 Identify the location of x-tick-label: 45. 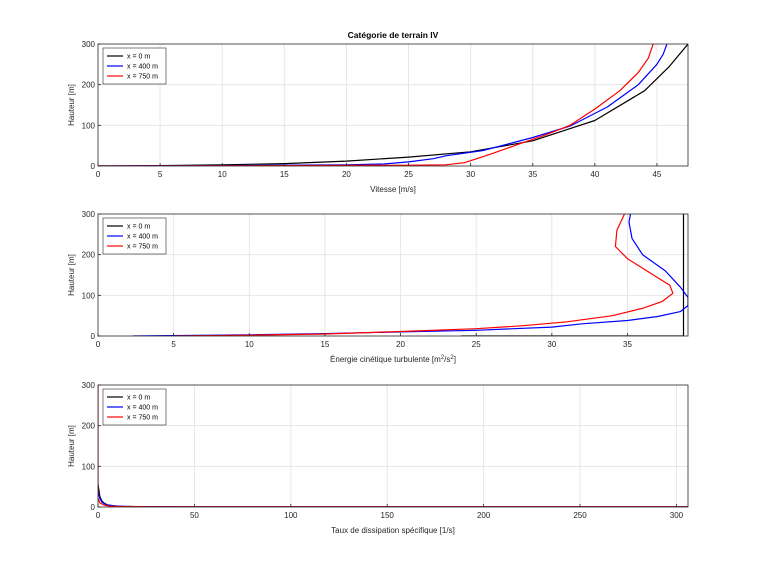
(656, 174).